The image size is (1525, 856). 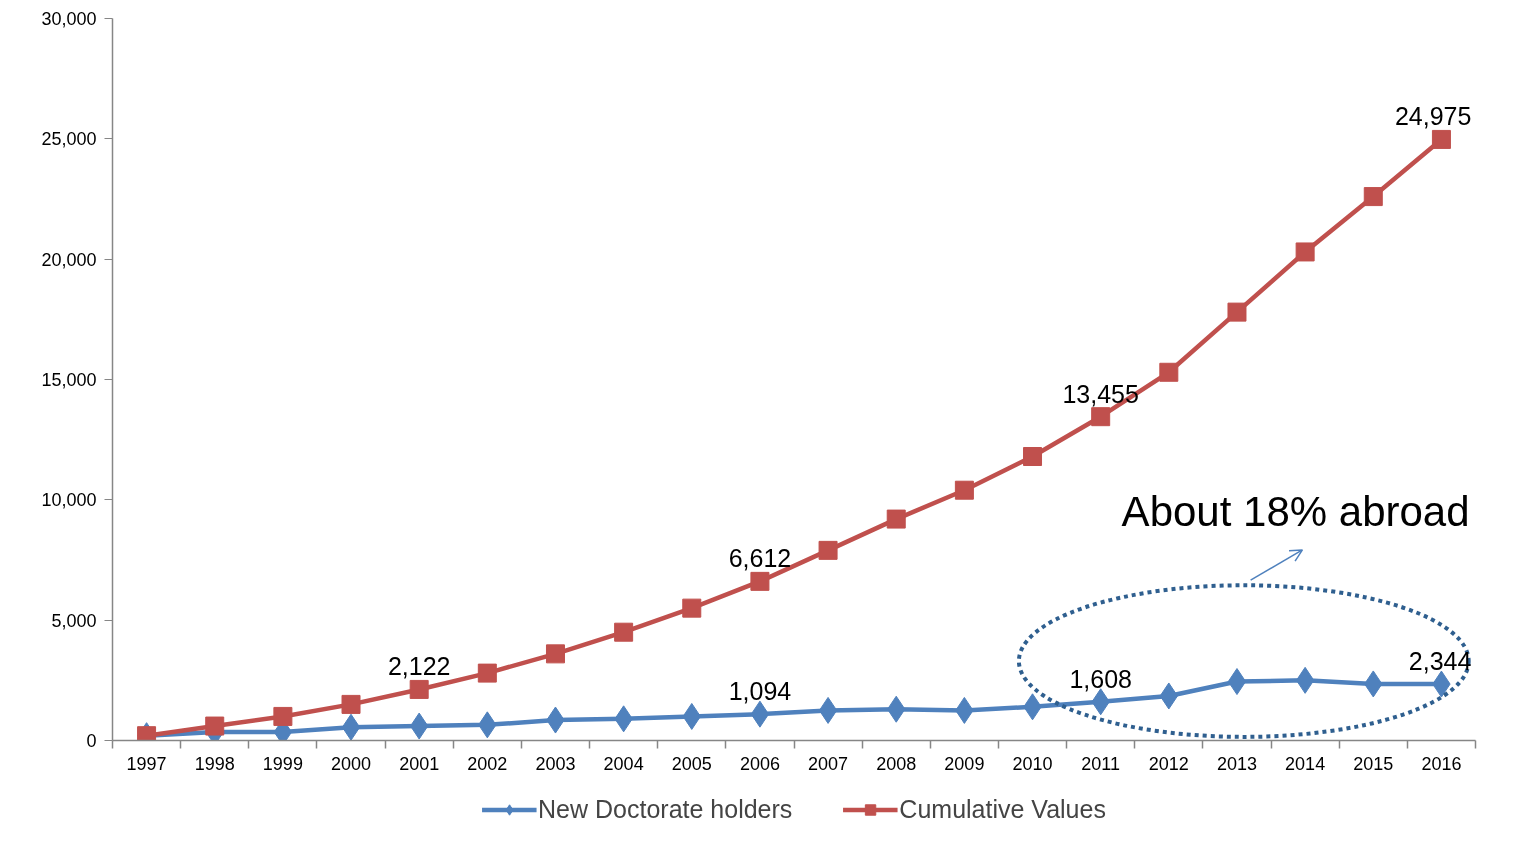 What do you see at coordinates (1002, 809) in the screenshot?
I see `legend-label: Cumulative Values` at bounding box center [1002, 809].